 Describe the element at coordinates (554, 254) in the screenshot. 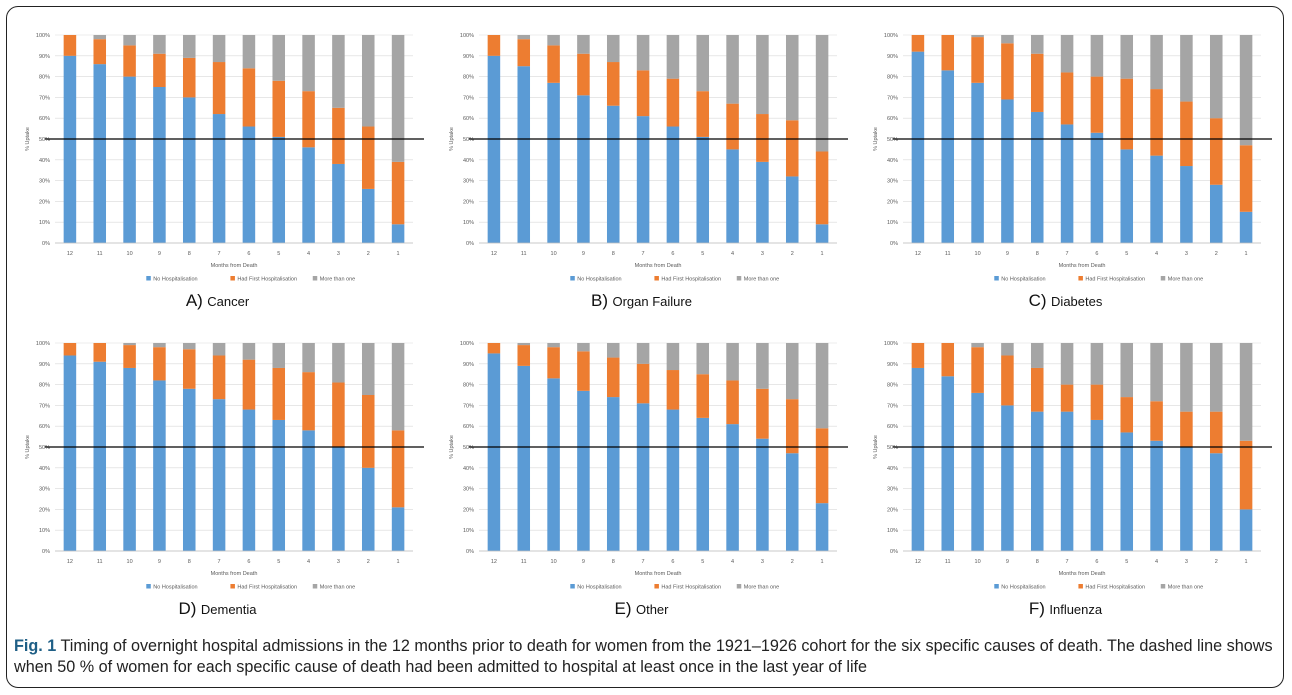

I see `x-tick-label: 10` at that location.